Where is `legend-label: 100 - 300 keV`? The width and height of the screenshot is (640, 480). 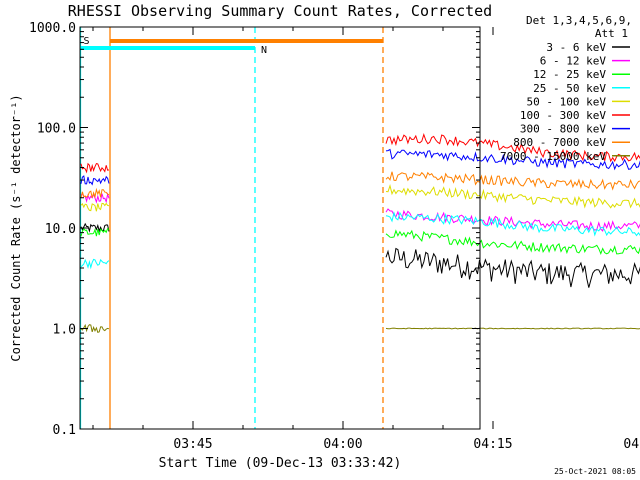 legend-label: 100 - 300 keV is located at coordinates (563, 115).